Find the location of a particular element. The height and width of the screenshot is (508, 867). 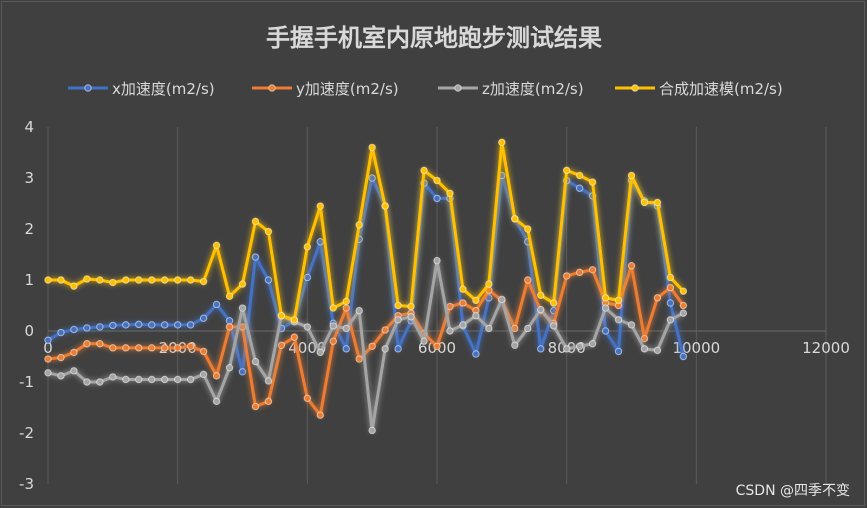

legend-label: y加速度(m2/s) is located at coordinates (347, 89).